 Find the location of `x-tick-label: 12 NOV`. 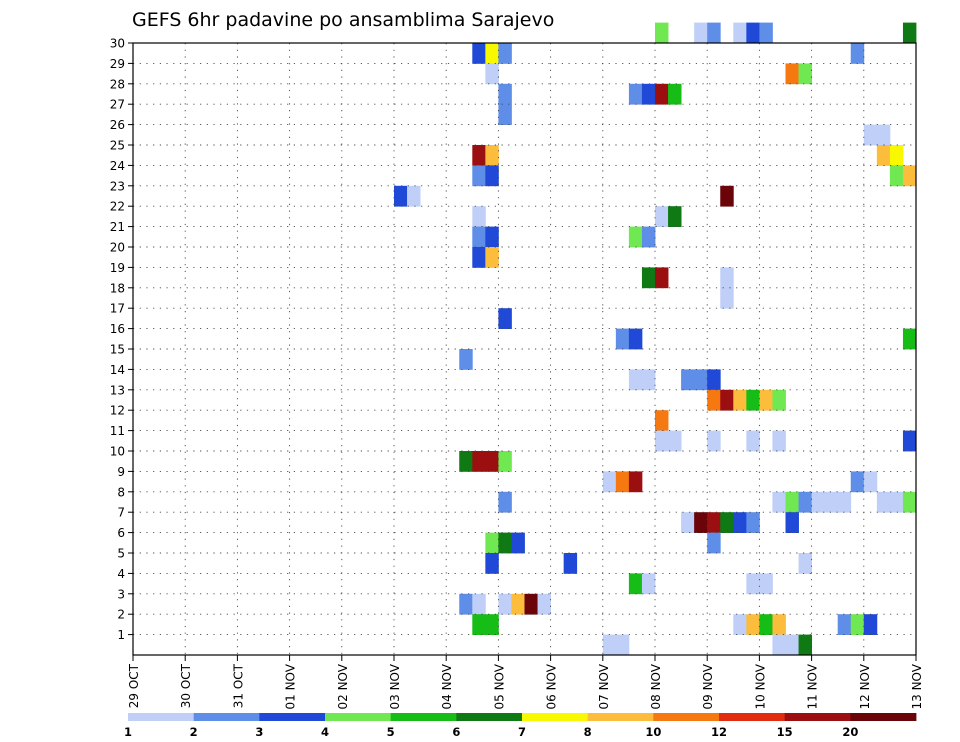

x-tick-label: 12 NOV is located at coordinates (865, 686).